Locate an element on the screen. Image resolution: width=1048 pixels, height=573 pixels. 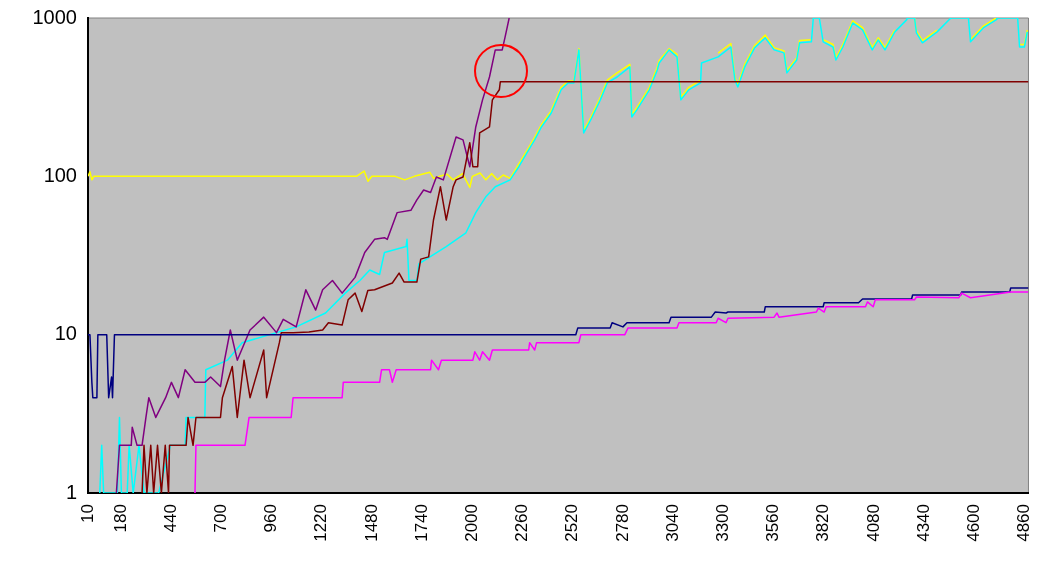
x-tick-label: 2260 is located at coordinates (522, 523).